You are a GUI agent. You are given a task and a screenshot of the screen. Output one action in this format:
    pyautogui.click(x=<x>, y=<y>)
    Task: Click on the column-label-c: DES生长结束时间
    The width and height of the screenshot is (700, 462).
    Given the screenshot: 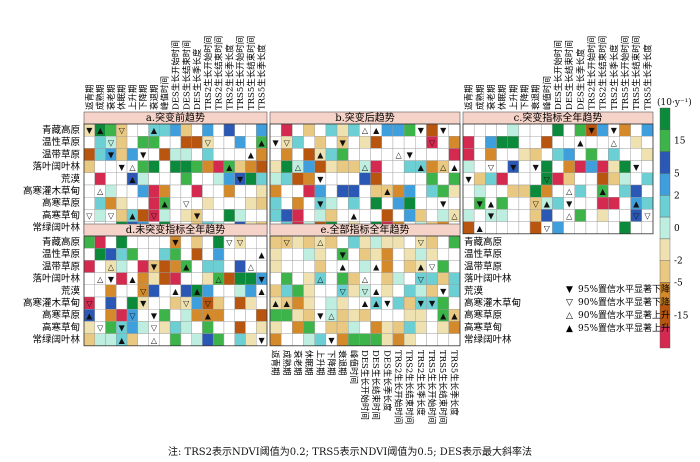 What is the action you would take?
    pyautogui.click(x=569, y=75)
    